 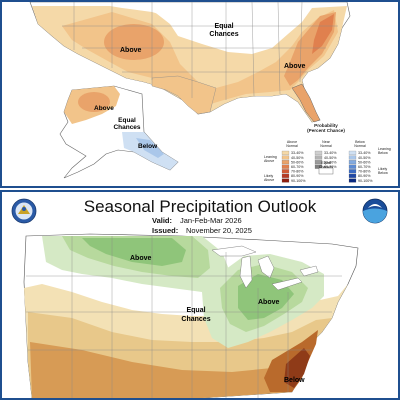 What do you see at coordinates (94, 102) in the screenshot?
I see `alaska-above-dark` at bounding box center [94, 102].